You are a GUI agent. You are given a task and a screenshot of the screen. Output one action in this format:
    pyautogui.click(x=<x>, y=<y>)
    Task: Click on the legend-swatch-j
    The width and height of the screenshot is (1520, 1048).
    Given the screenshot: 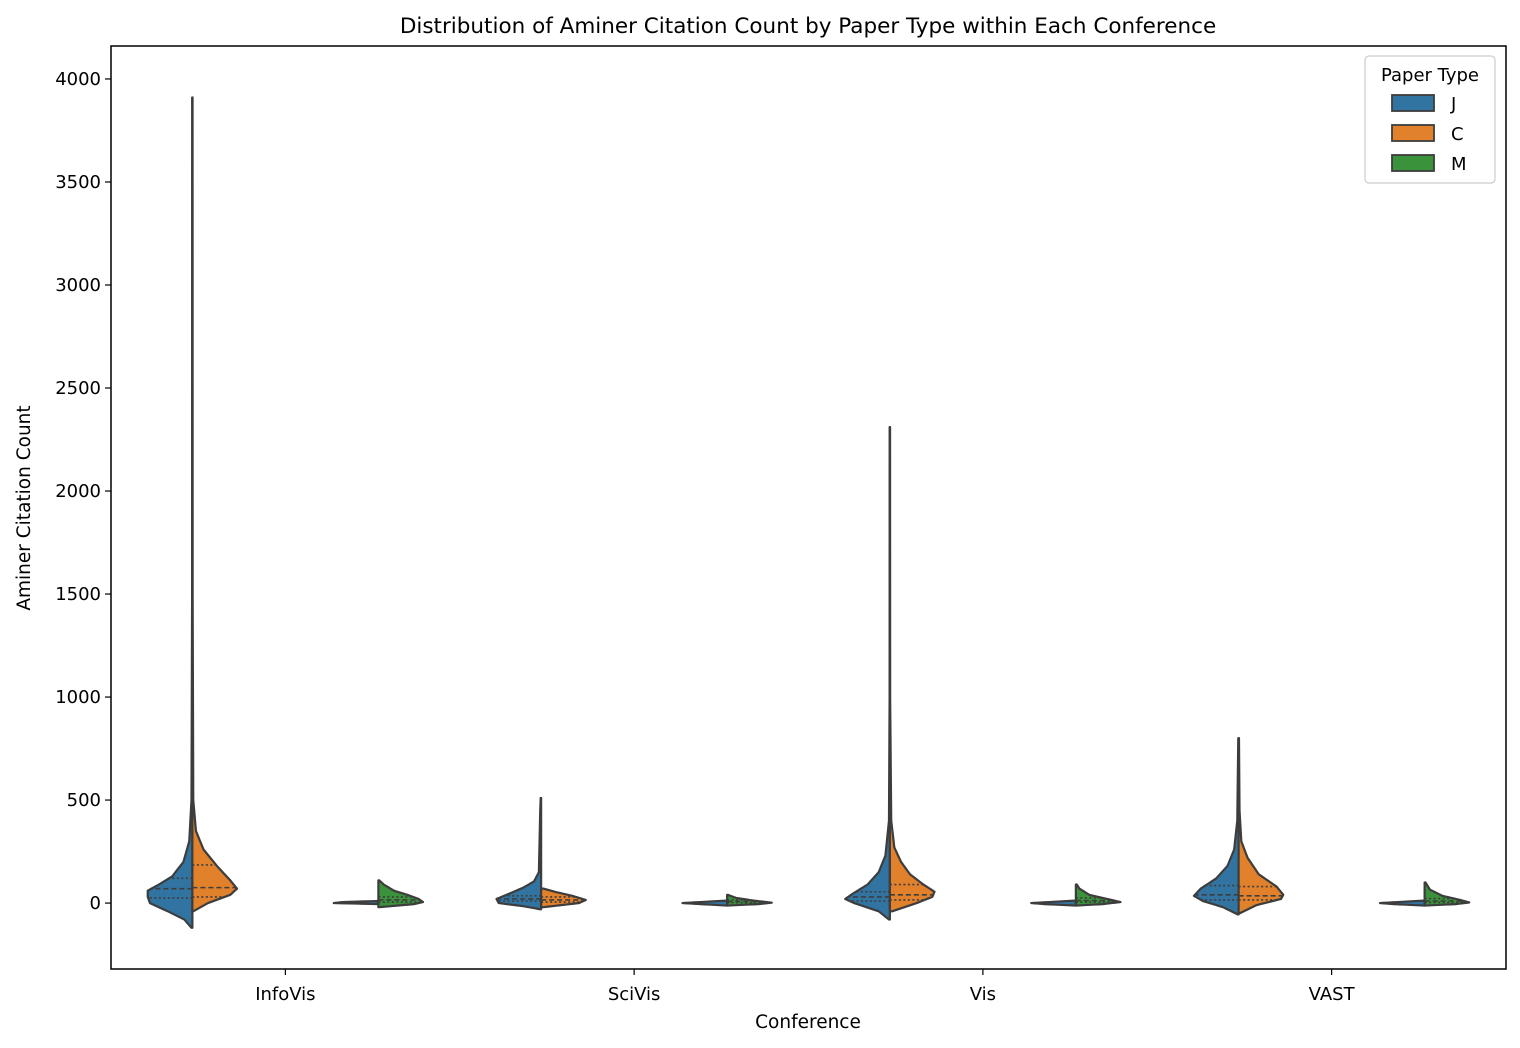 What is the action you would take?
    pyautogui.click(x=1413, y=103)
    